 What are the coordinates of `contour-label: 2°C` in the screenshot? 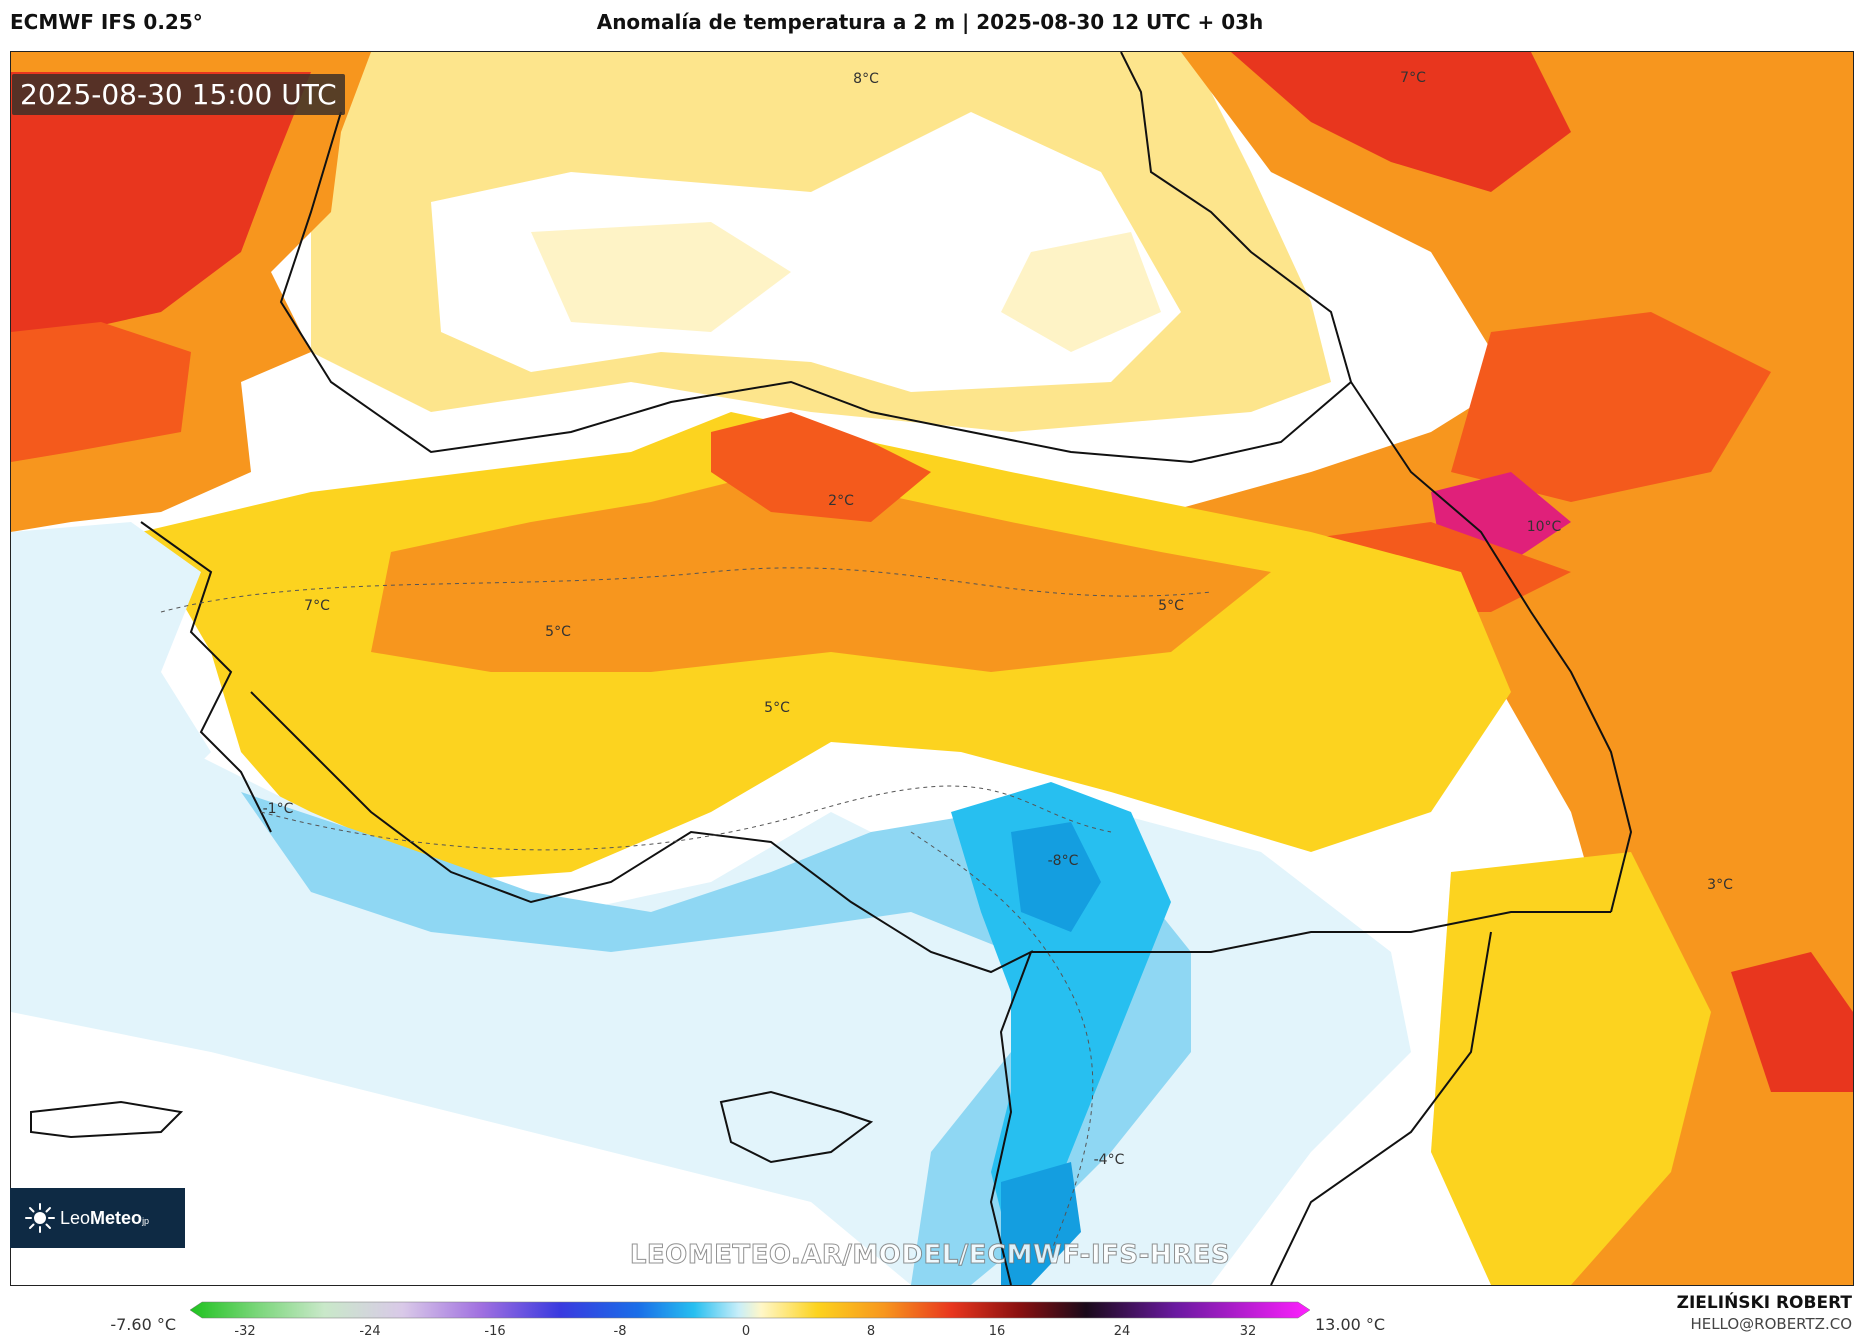 It's located at (841, 501).